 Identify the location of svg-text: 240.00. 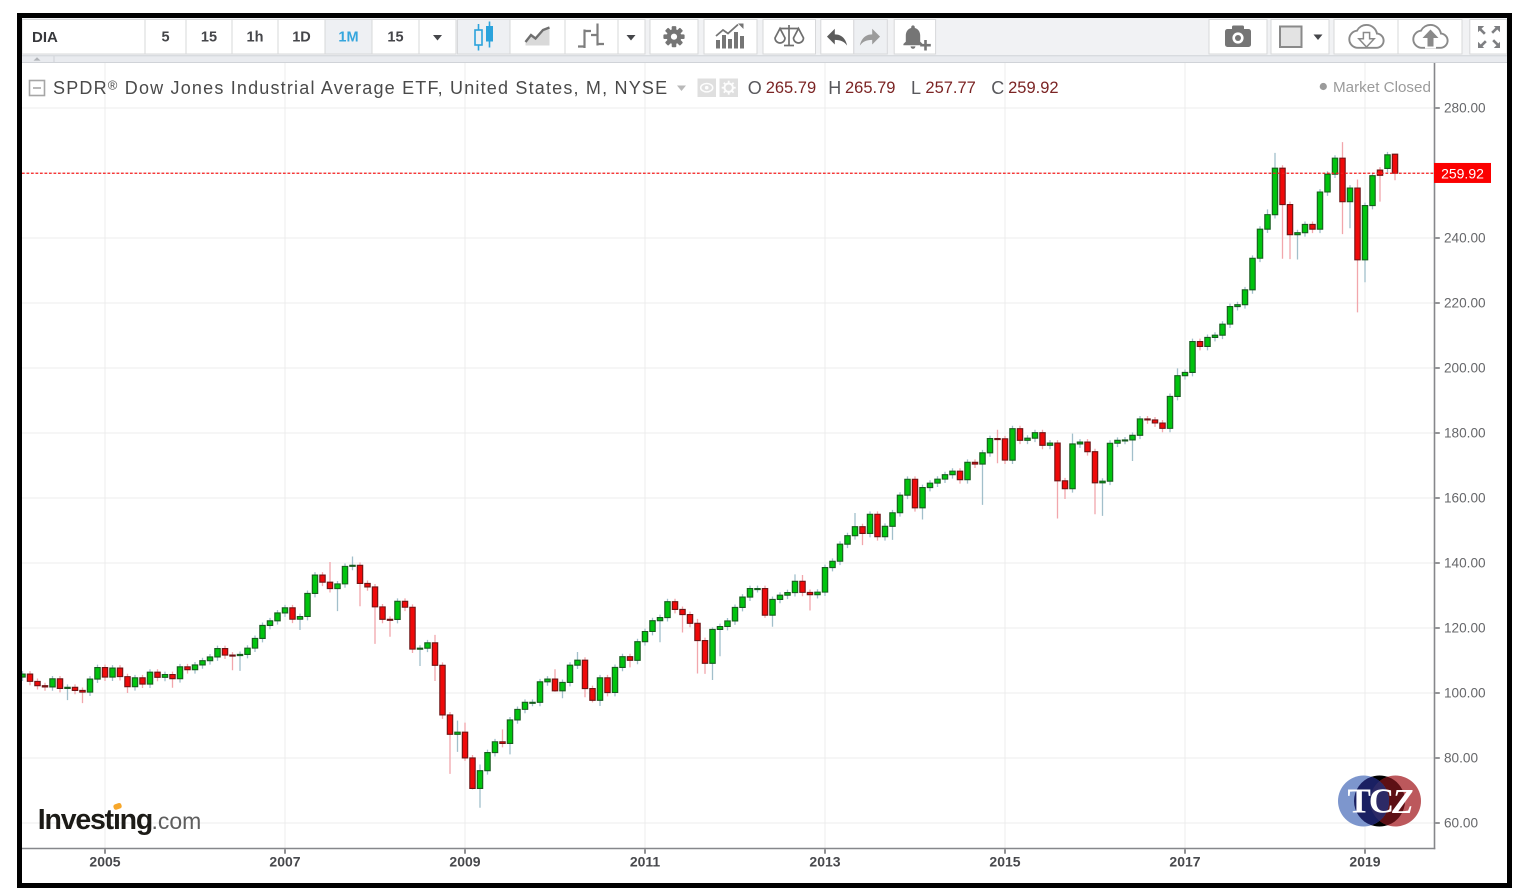
(1465, 238).